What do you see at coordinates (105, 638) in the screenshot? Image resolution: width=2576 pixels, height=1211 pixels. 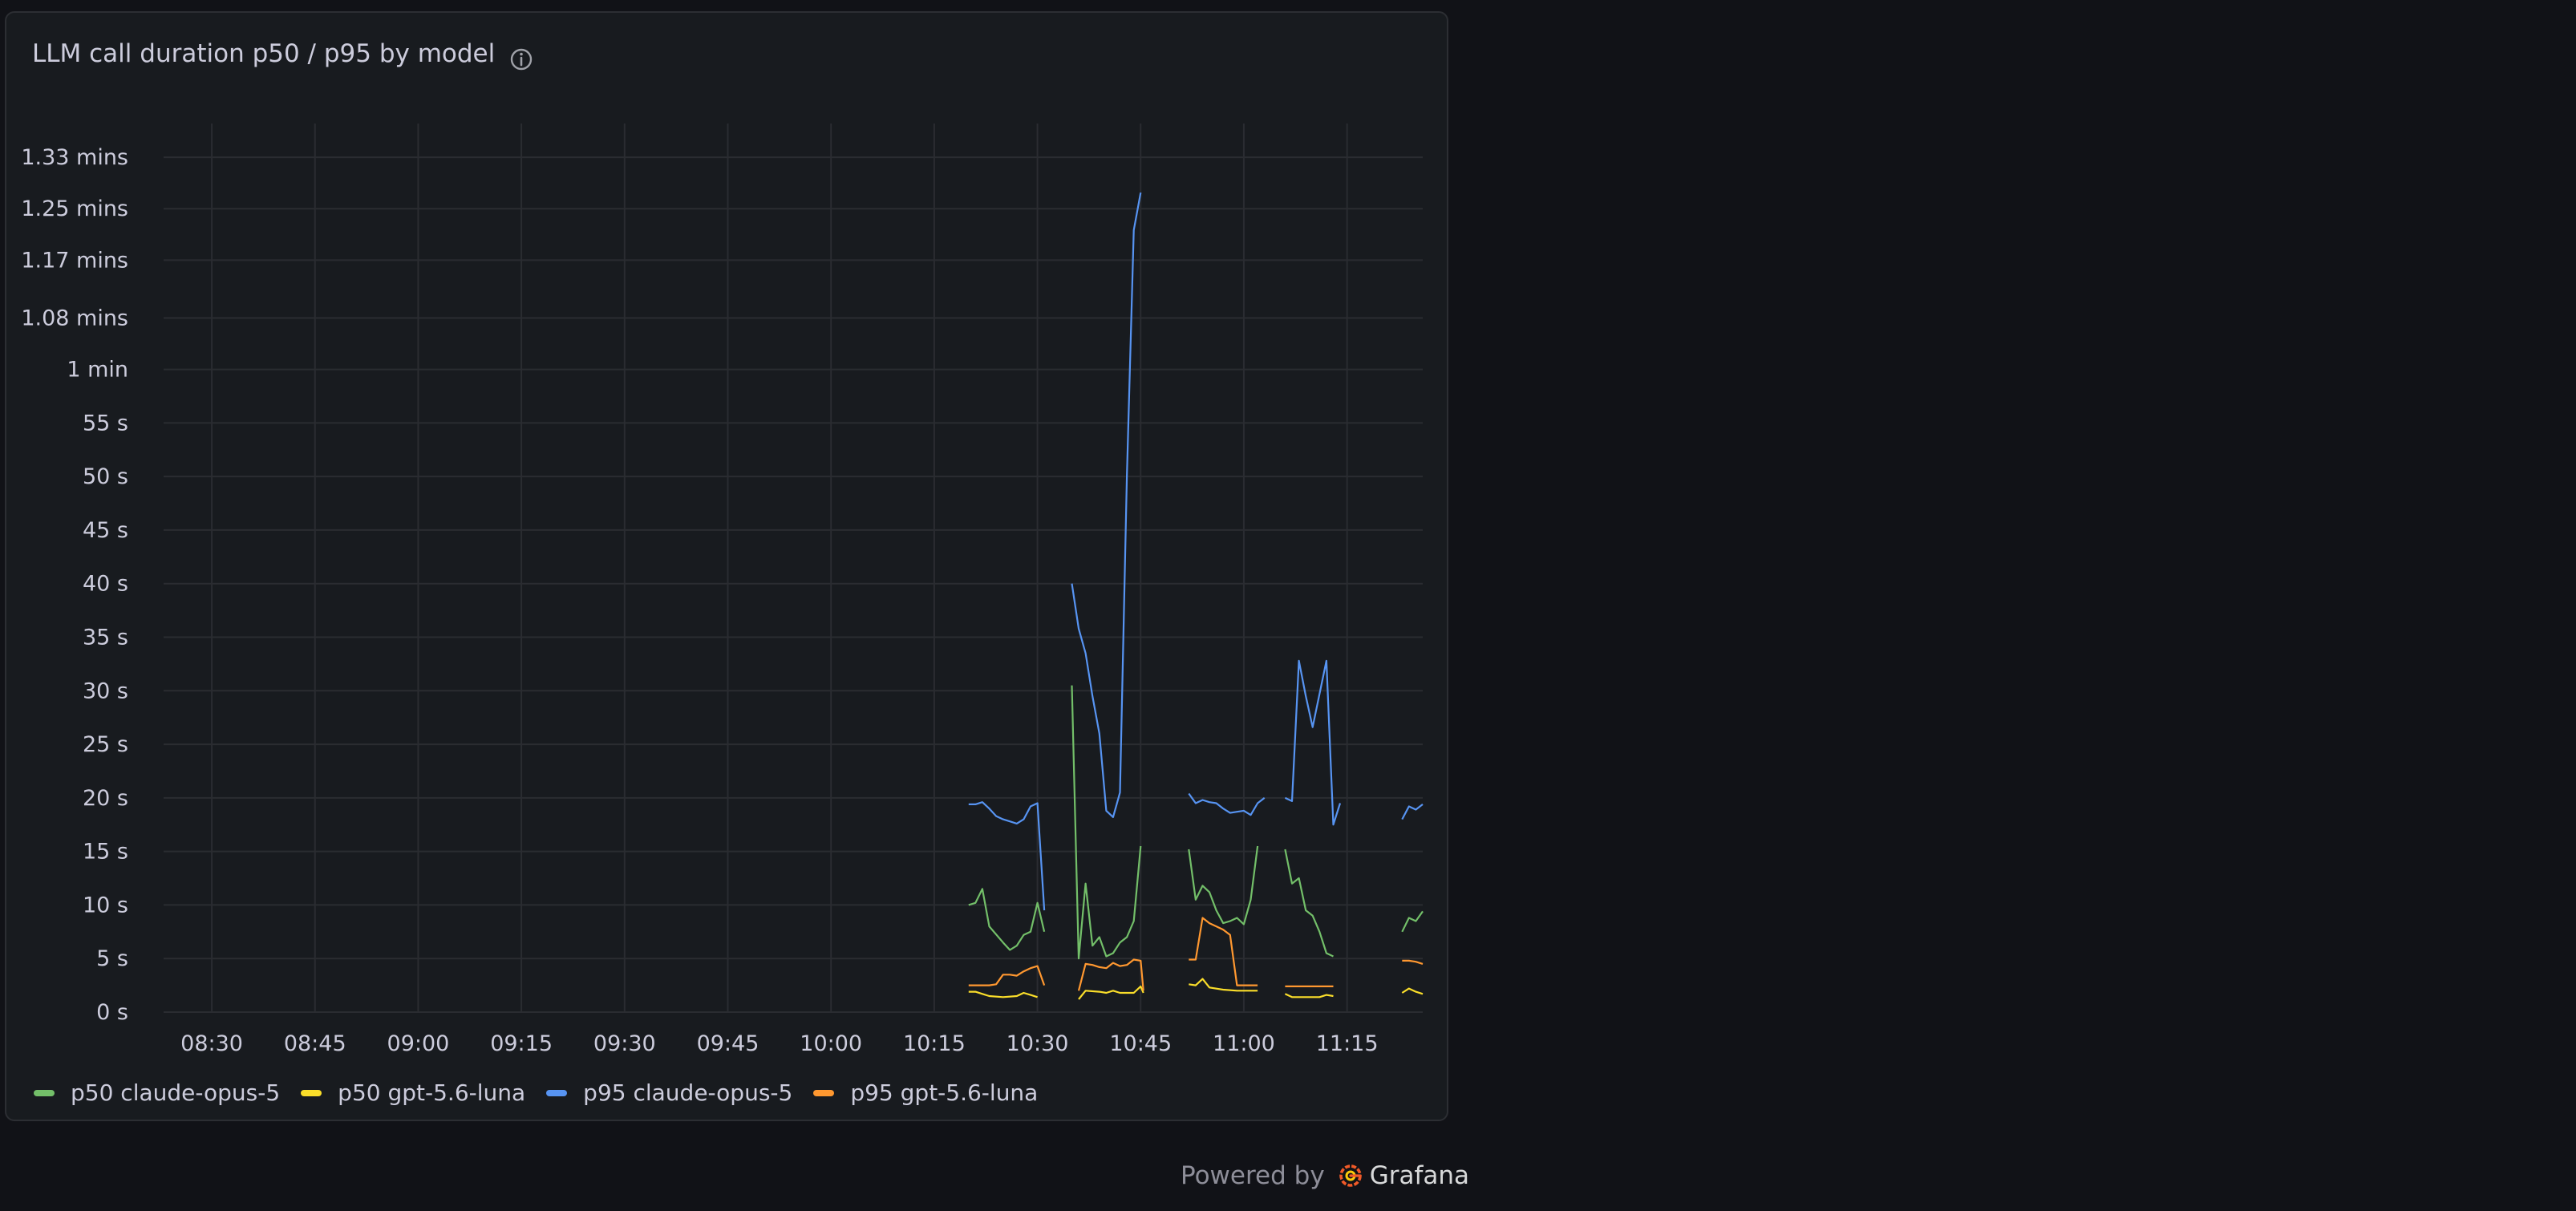 I see `y-tick-label-7: 35 s` at bounding box center [105, 638].